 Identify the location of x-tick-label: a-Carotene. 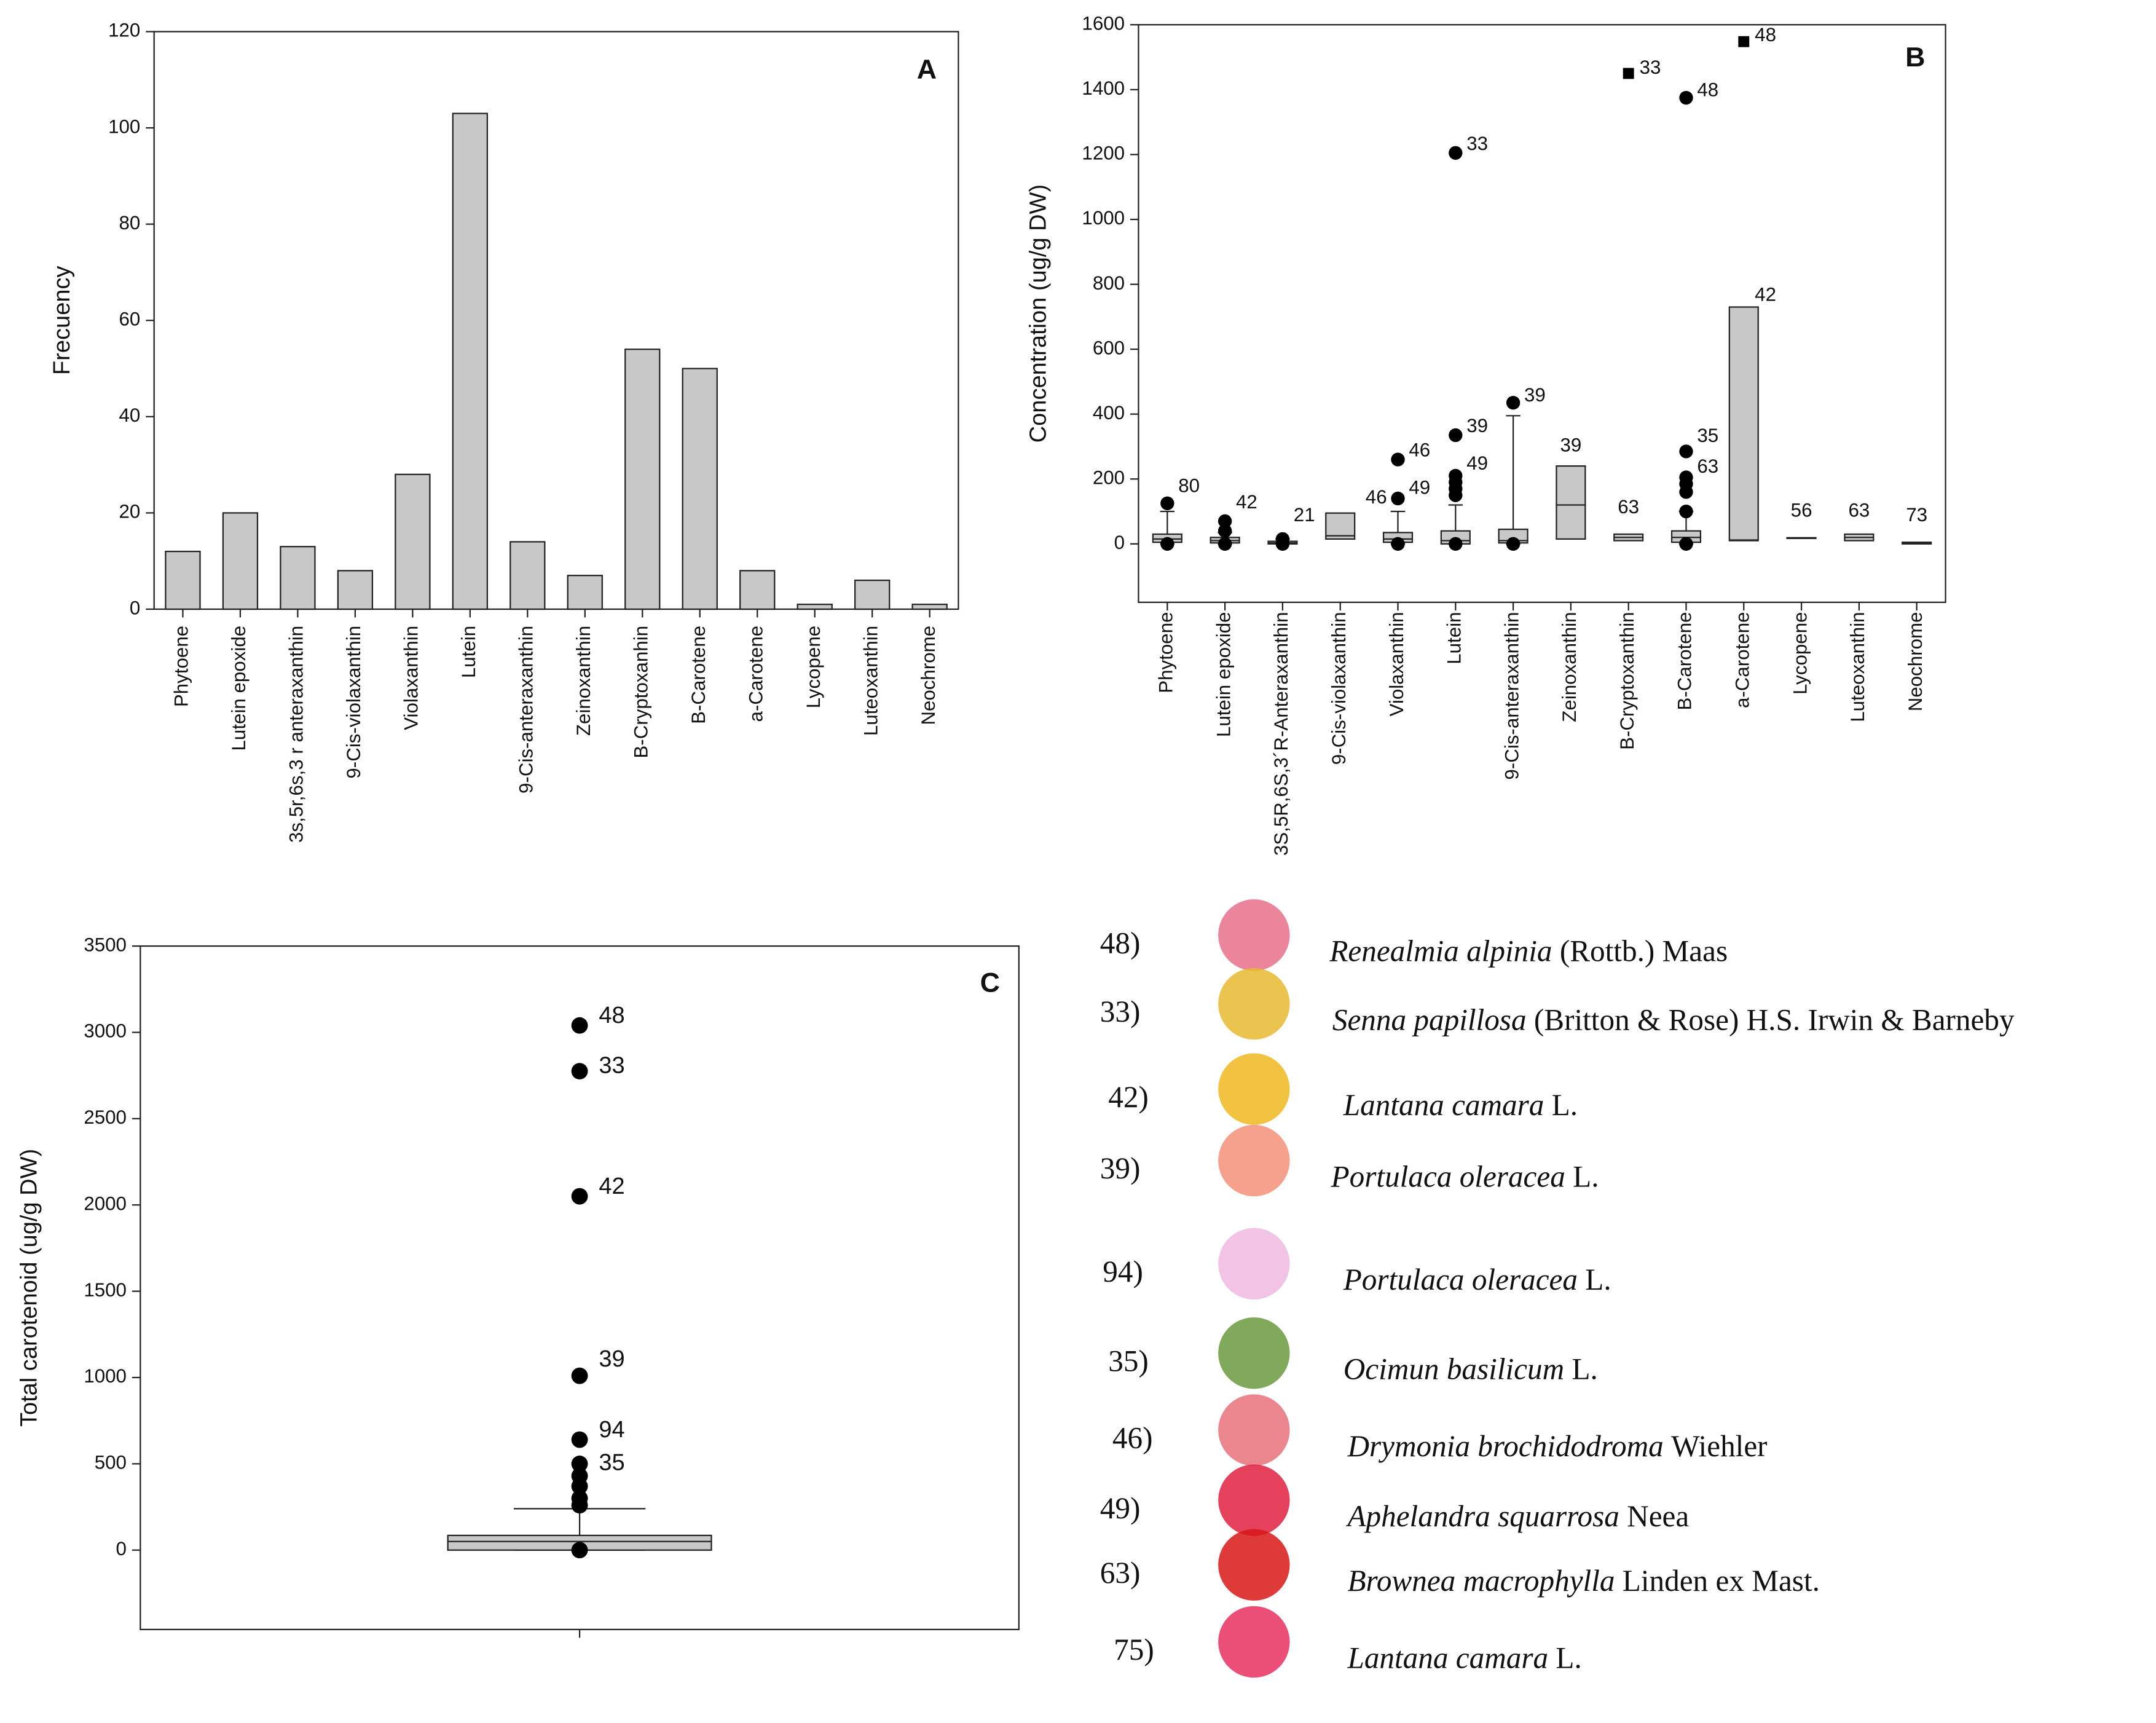
(1742, 660).